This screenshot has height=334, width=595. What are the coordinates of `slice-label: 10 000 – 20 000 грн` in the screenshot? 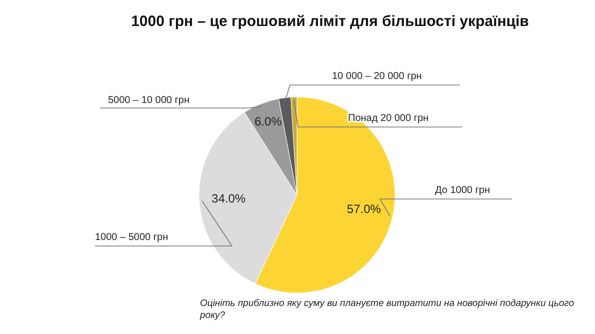 It's located at (377, 76).